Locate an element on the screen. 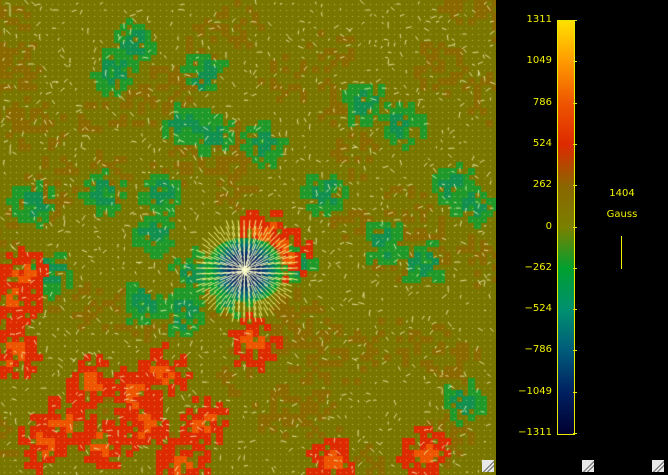 The image size is (668, 475). colorbar-tick-label: −262 is located at coordinates (538, 267).